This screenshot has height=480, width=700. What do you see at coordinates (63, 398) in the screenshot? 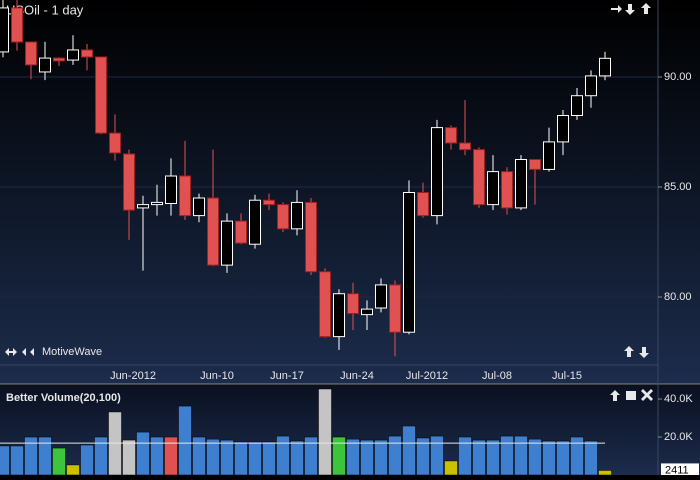
I see `volume-title: Better Volume(20,100)` at bounding box center [63, 398].